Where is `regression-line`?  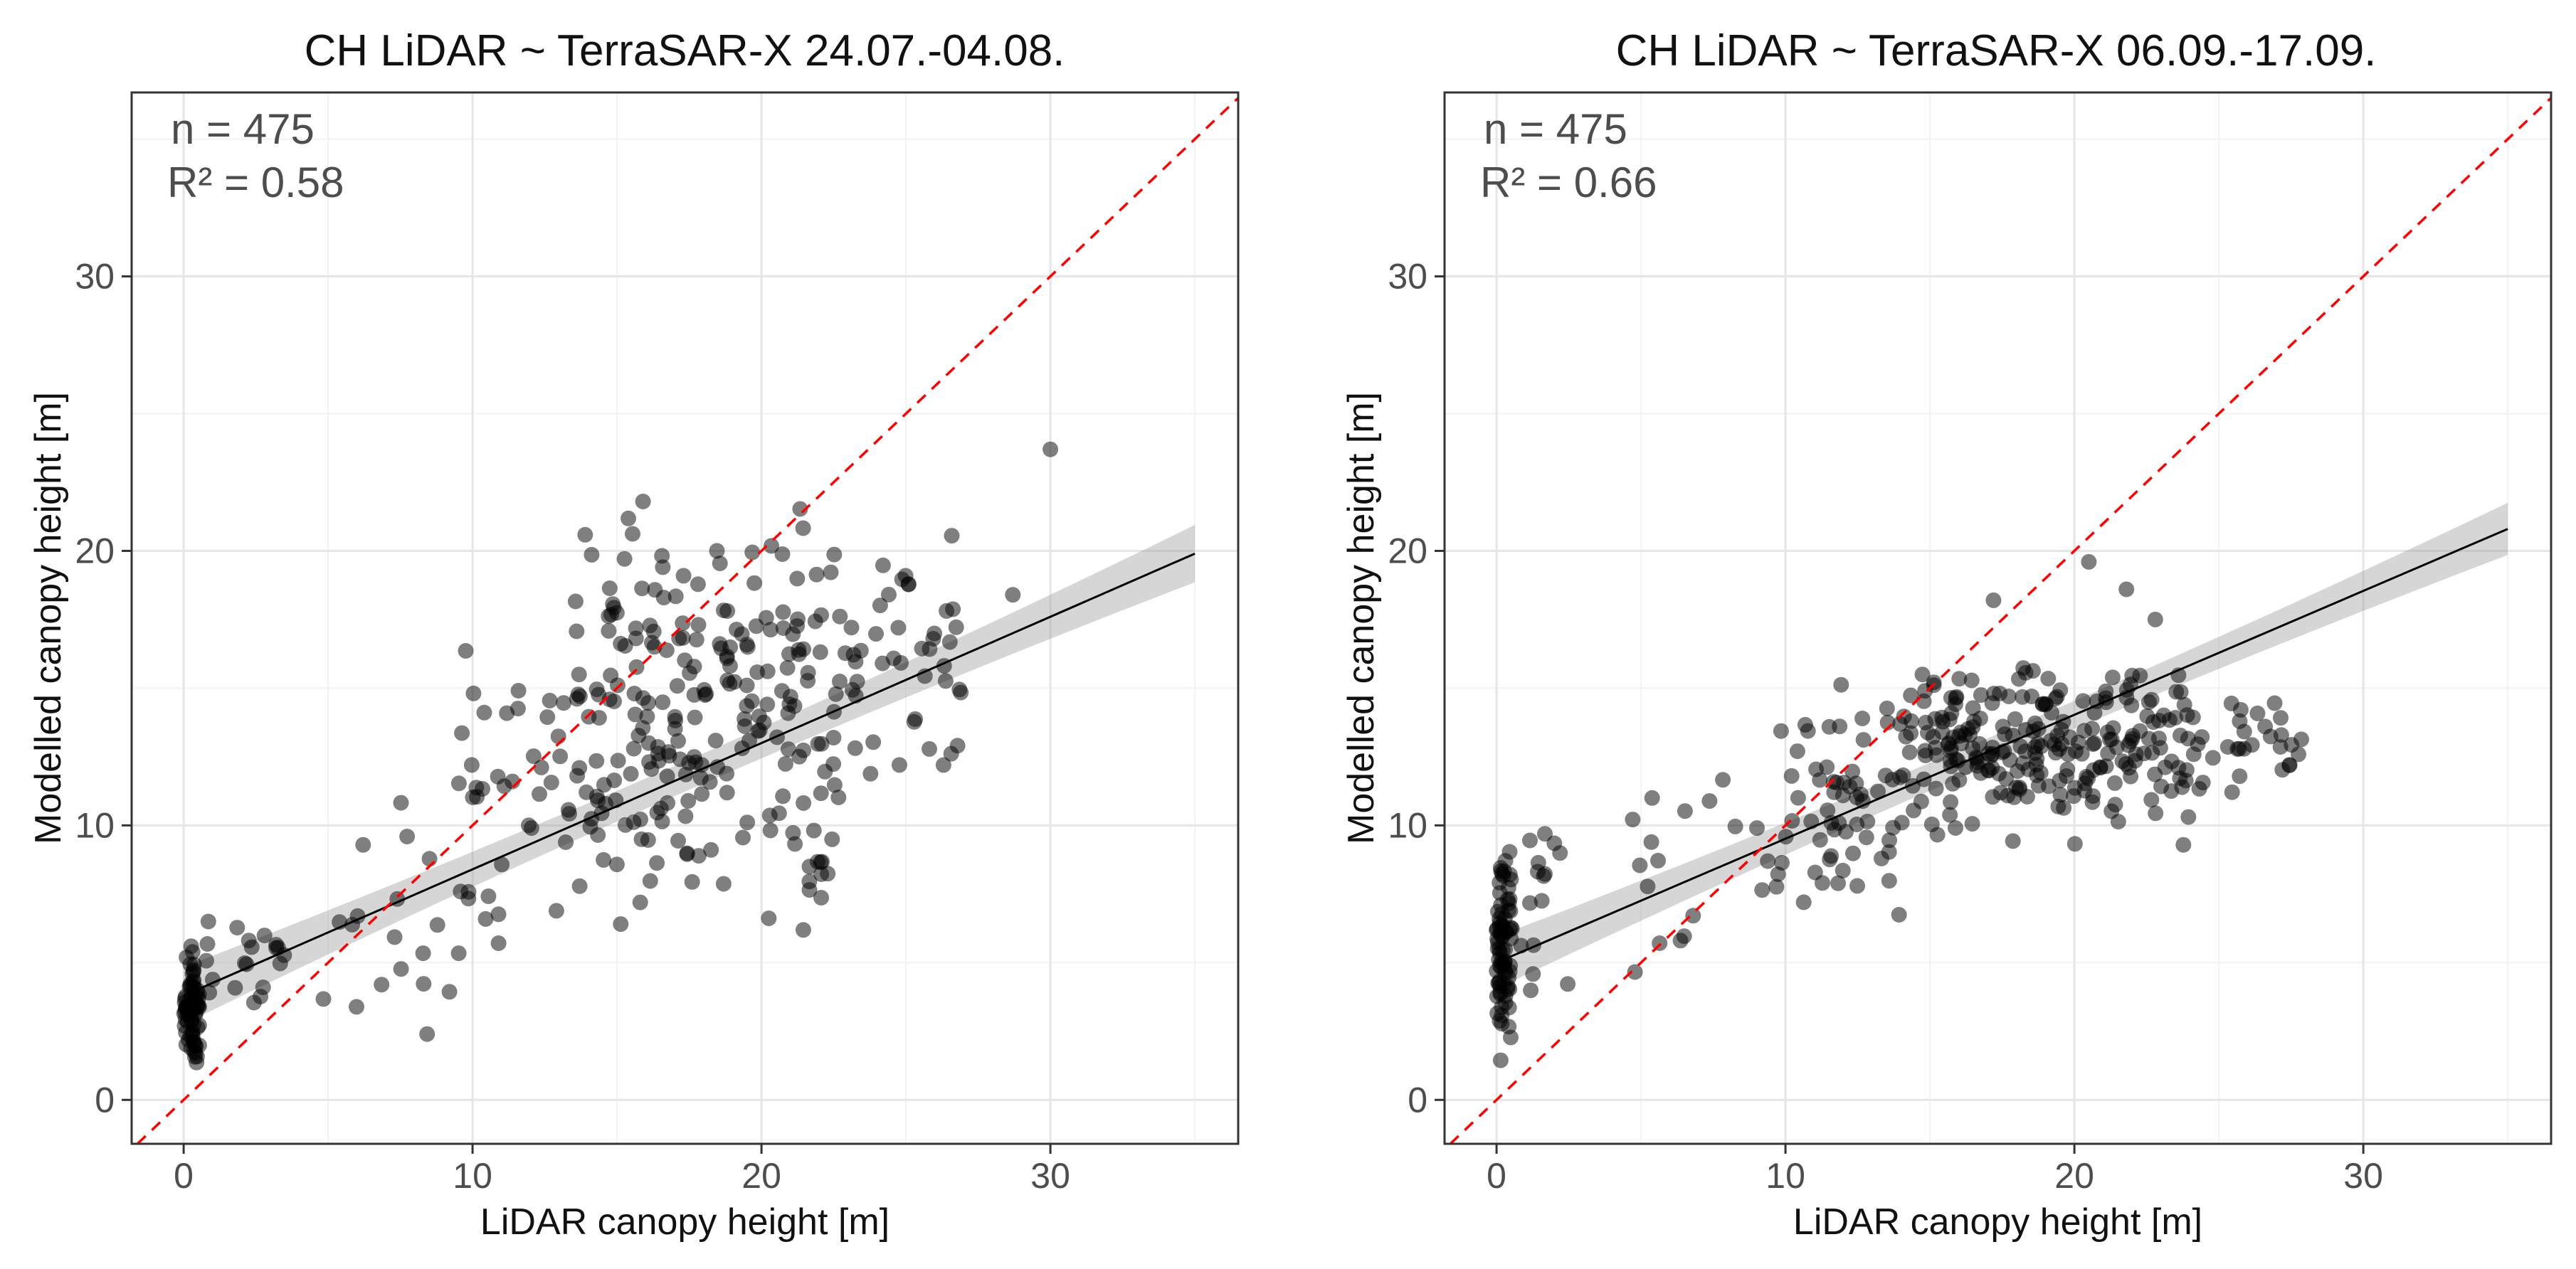 regression-line is located at coordinates (689, 774).